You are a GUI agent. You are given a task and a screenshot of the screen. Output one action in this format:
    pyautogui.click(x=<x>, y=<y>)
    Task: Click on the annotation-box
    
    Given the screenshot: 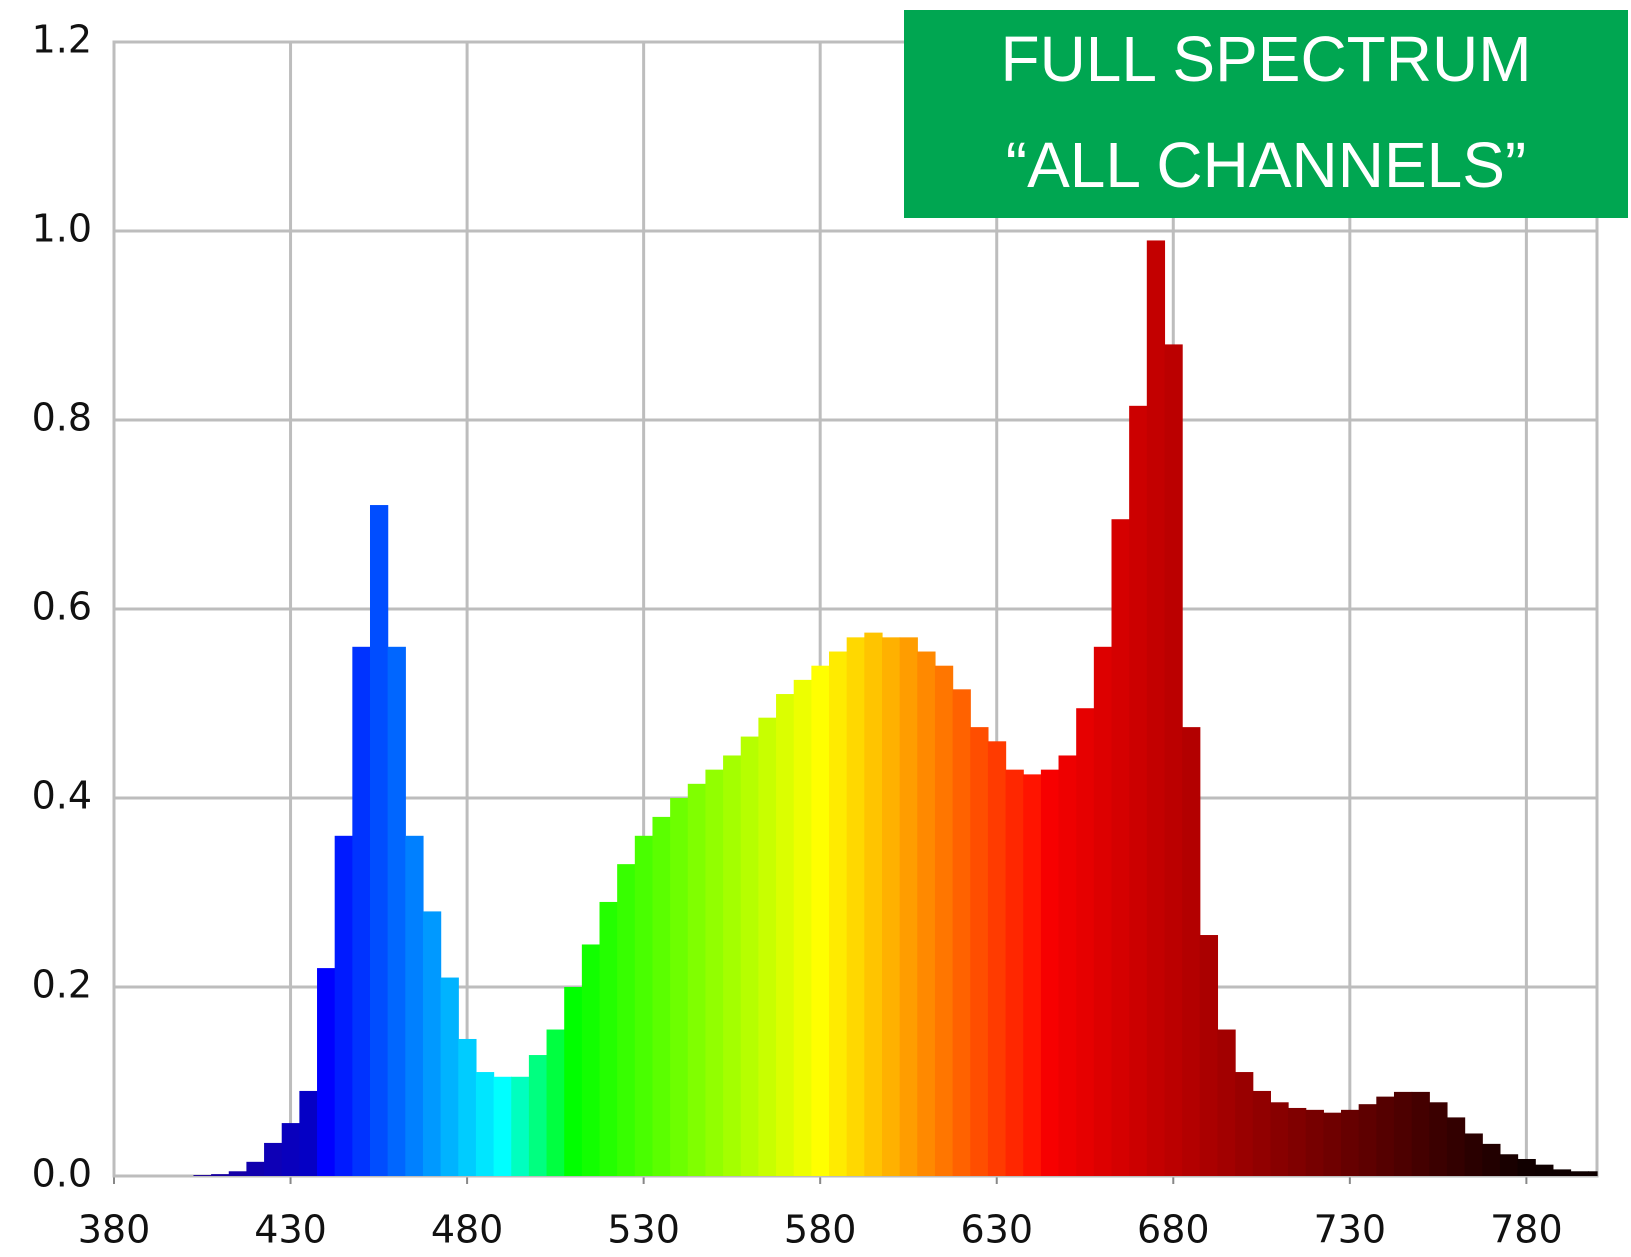 What is the action you would take?
    pyautogui.click(x=1266, y=114)
    